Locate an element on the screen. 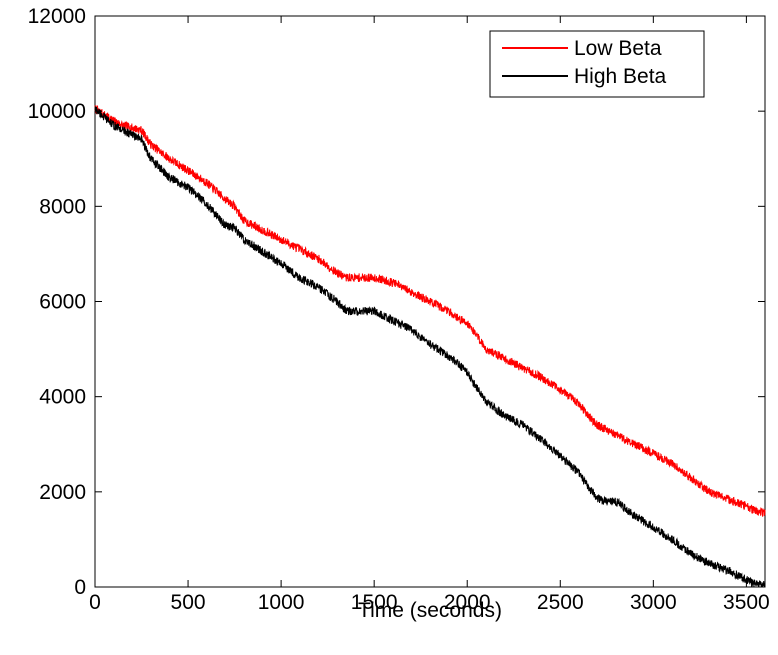 The height and width of the screenshot is (655, 778). legend-label: Low Beta is located at coordinates (618, 48).